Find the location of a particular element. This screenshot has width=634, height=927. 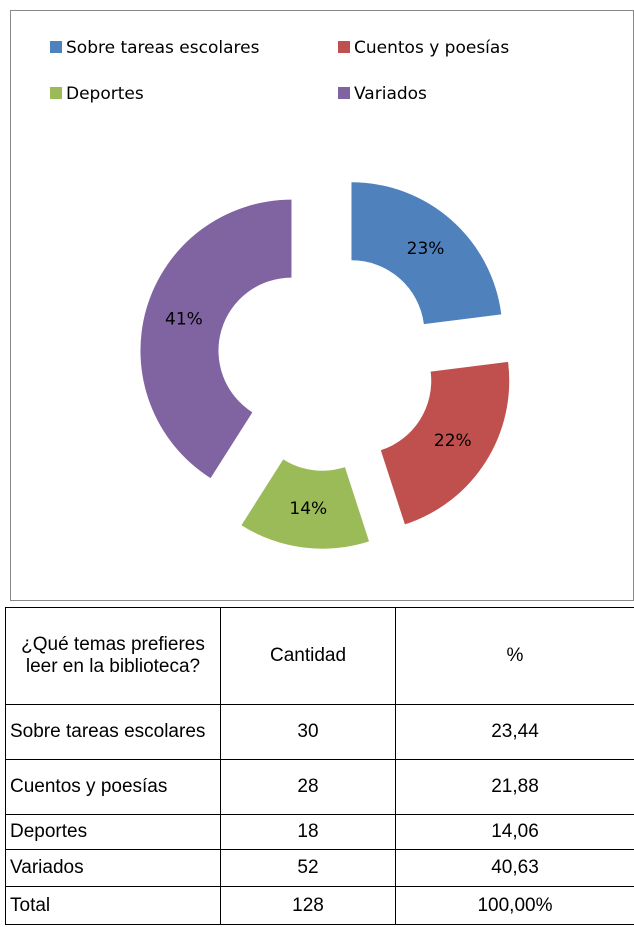

table-row: Total 128 100,00% is located at coordinates (319, 905).